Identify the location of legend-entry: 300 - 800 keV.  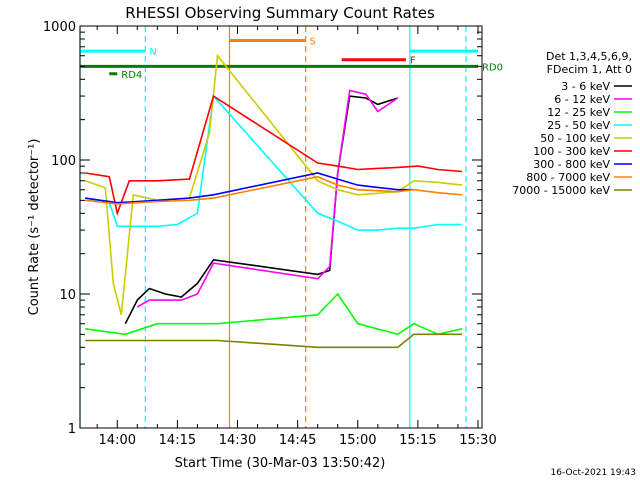
(571, 164).